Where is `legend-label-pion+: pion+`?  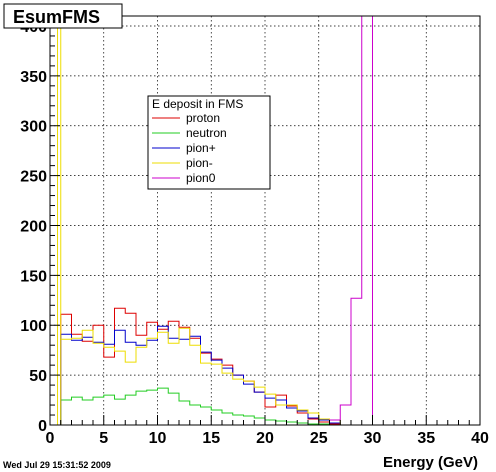 legend-label-pion+: pion+ is located at coordinates (201, 148).